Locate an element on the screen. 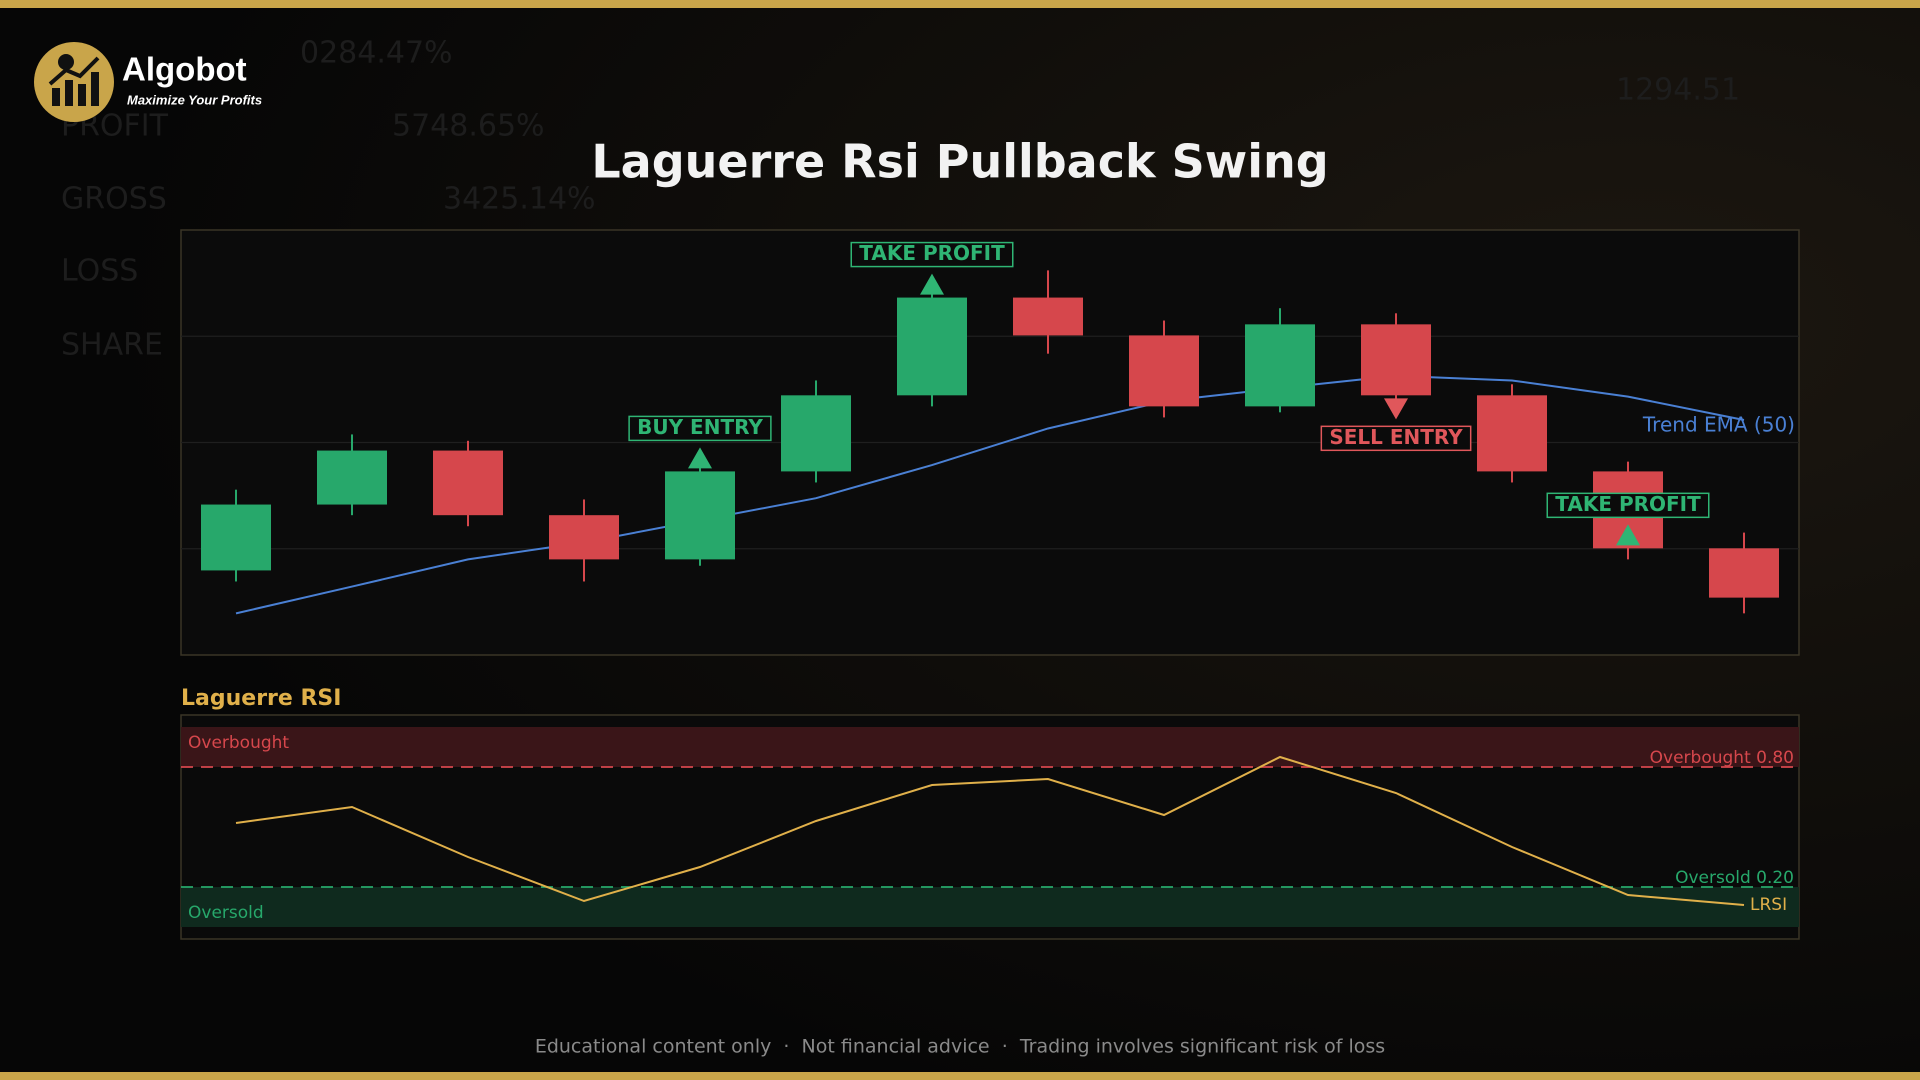 This screenshot has height=1080, width=1920. panel-title: Laguerre RSI is located at coordinates (261, 698).